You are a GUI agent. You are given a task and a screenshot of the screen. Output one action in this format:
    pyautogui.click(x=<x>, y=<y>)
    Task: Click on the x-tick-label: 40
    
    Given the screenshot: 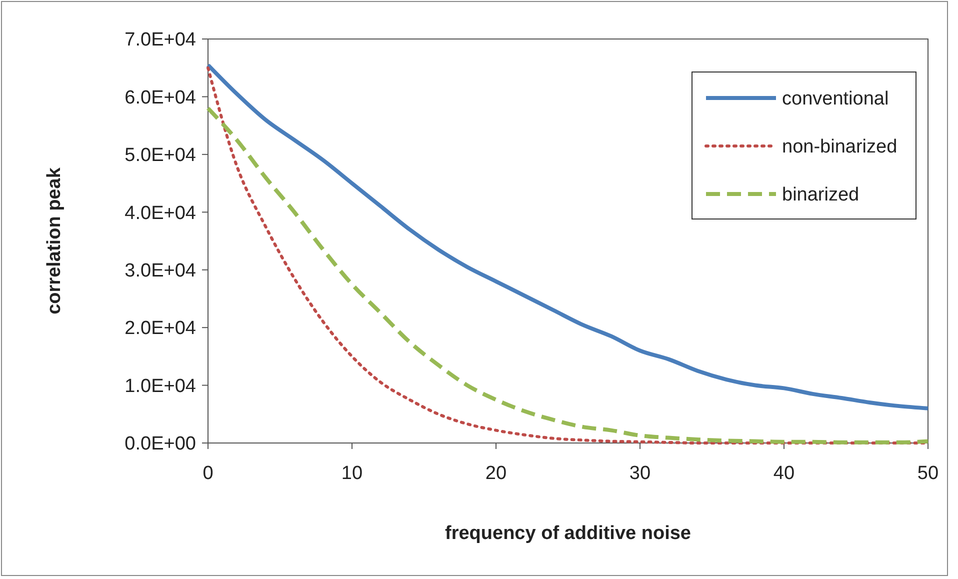 What is the action you would take?
    pyautogui.click(x=784, y=473)
    